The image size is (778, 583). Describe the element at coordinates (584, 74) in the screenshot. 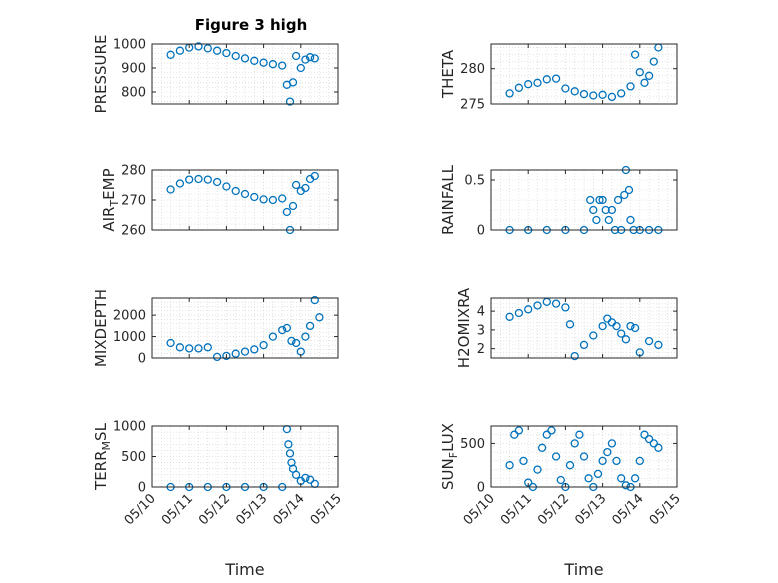

I see `theta-axes-box` at that location.